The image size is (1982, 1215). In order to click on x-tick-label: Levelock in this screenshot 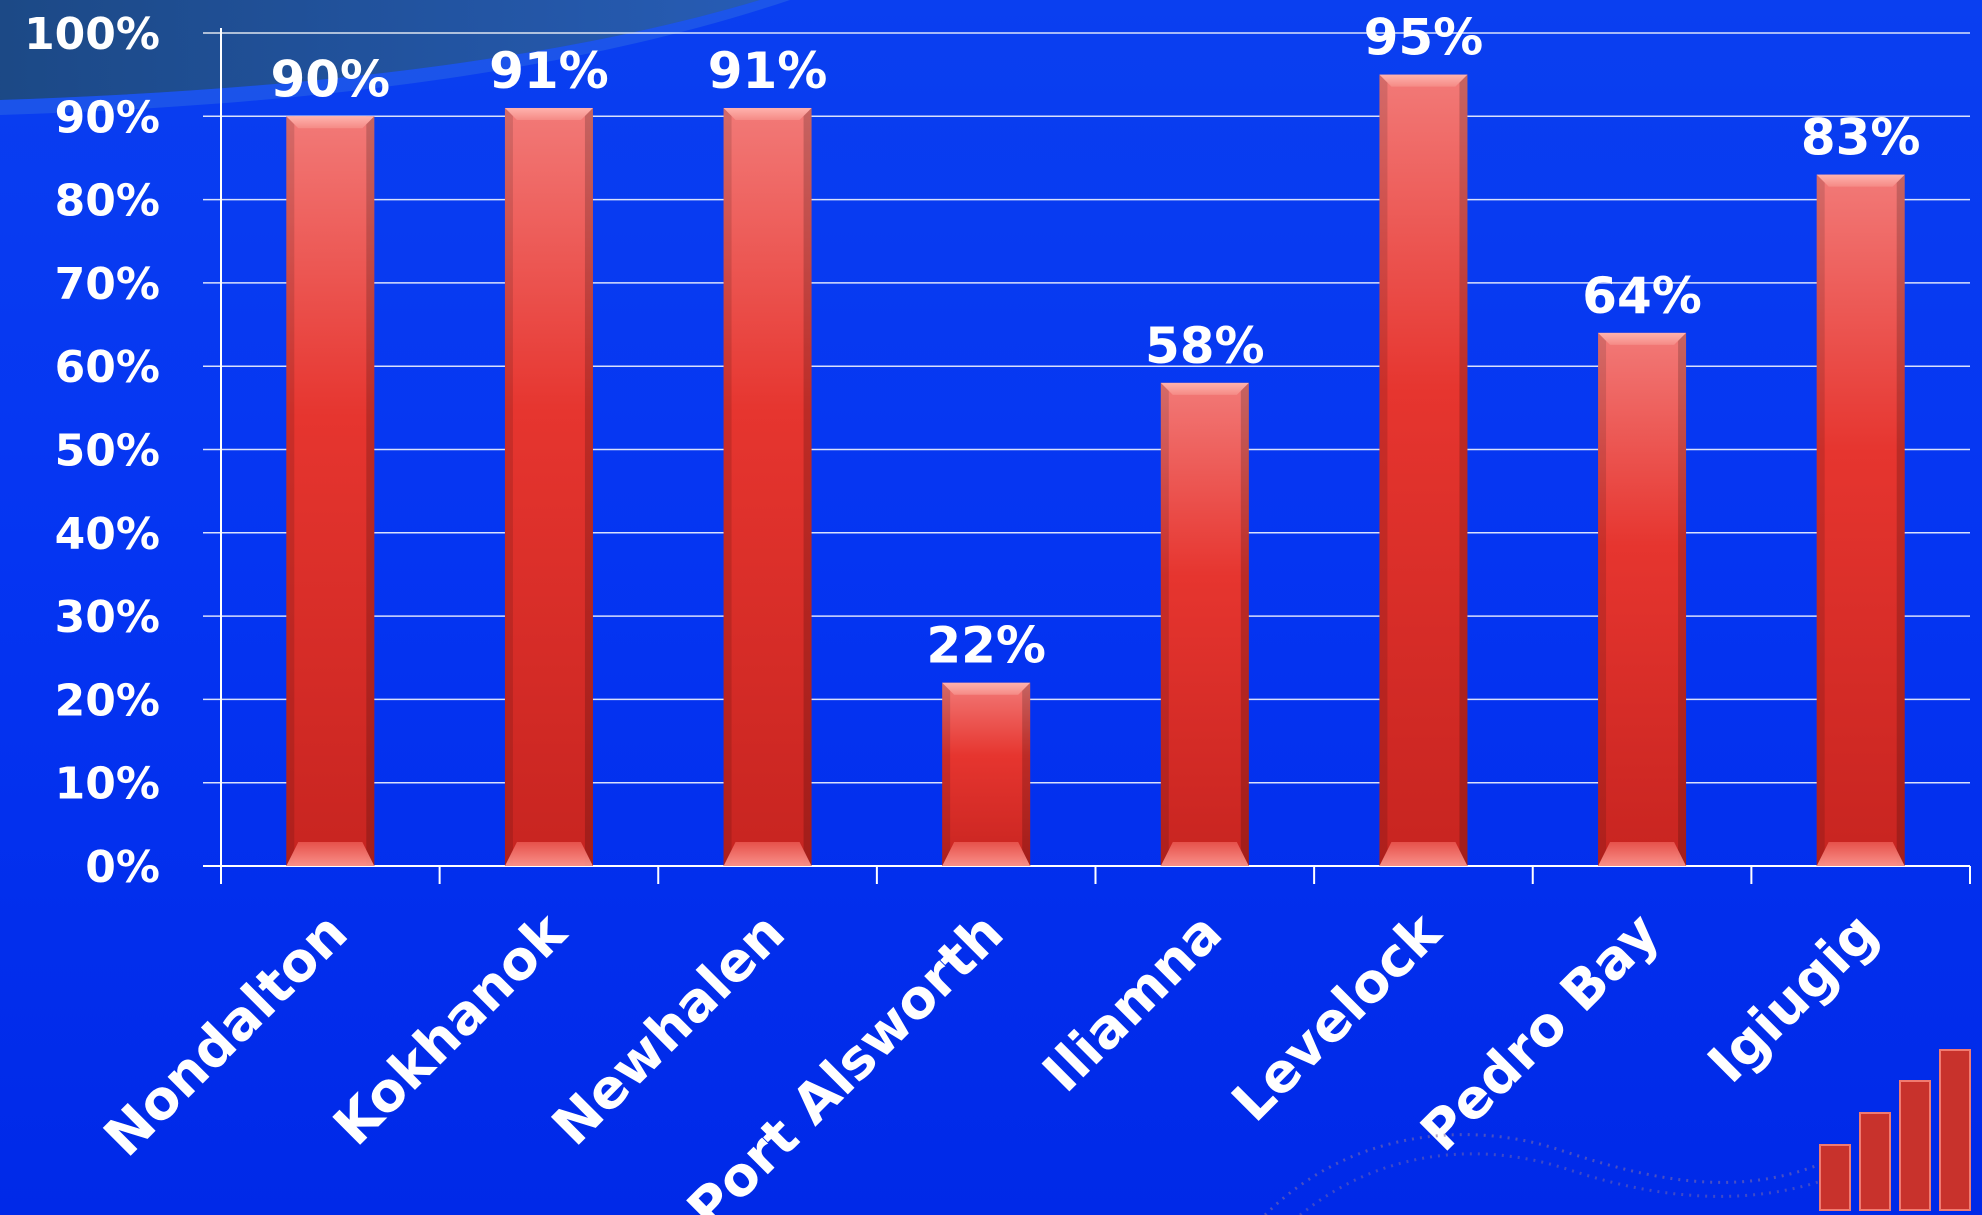, I will do `click(1337, 1017)`.